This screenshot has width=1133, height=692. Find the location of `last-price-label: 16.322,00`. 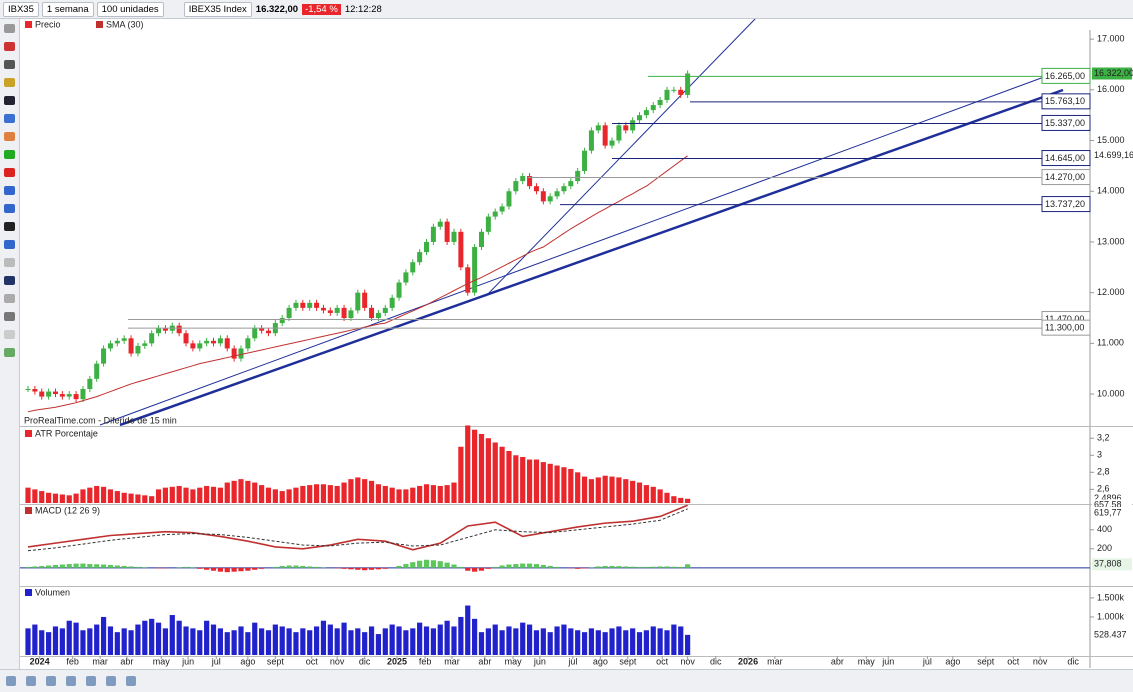

last-price-label: 16.322,00 is located at coordinates (1113, 73).